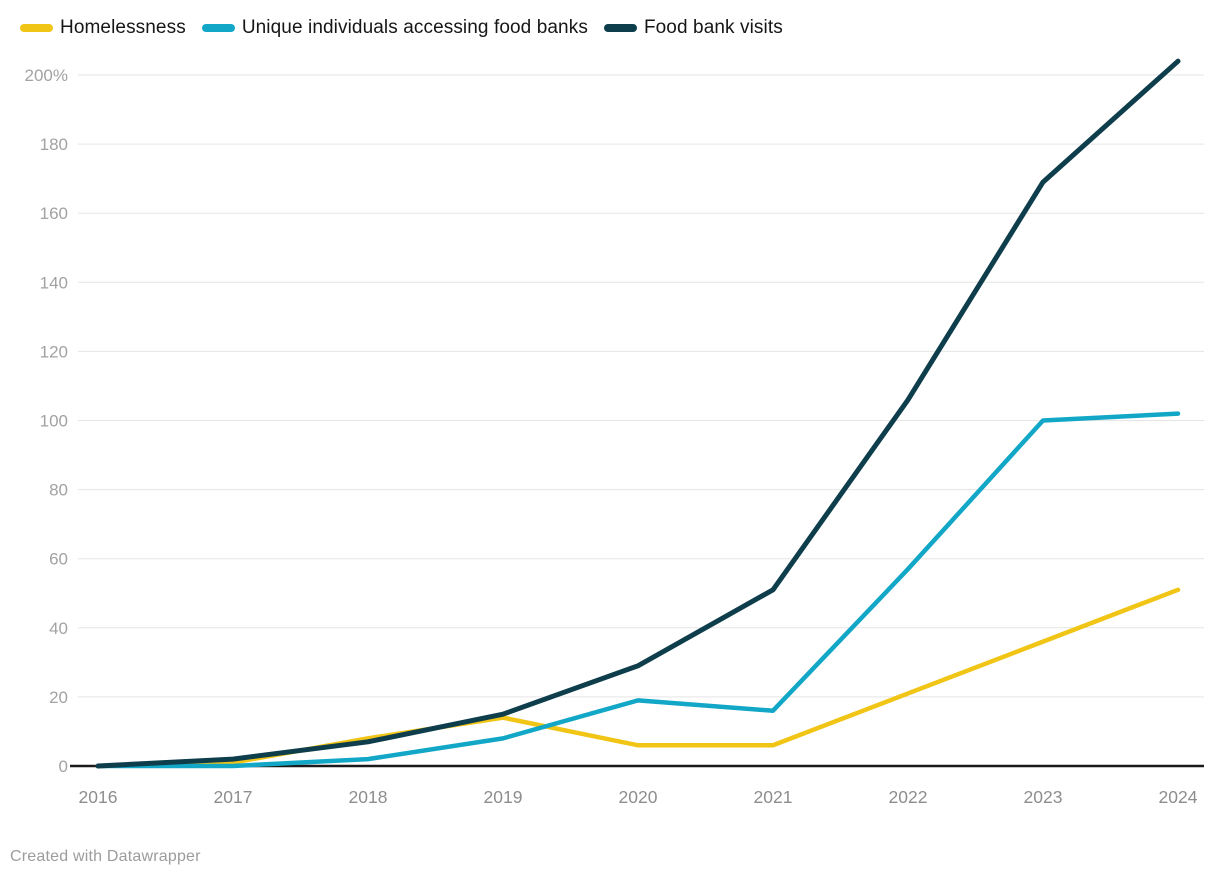 This screenshot has height=882, width=1220. Describe the element at coordinates (36, 28) in the screenshot. I see `legend-swatch-homelessness` at that location.